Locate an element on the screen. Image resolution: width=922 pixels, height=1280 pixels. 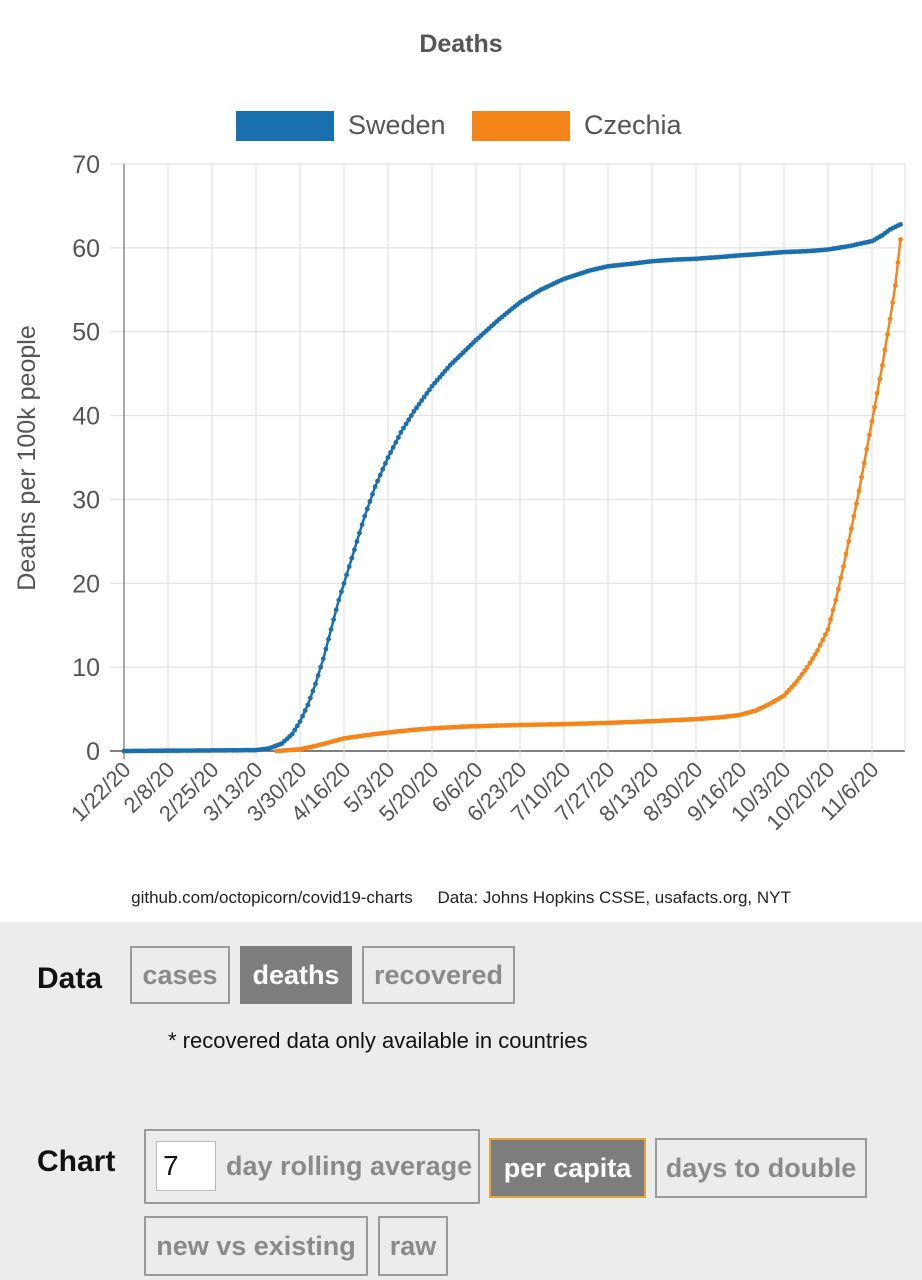
y-tick-label: 70 is located at coordinates (86, 165).